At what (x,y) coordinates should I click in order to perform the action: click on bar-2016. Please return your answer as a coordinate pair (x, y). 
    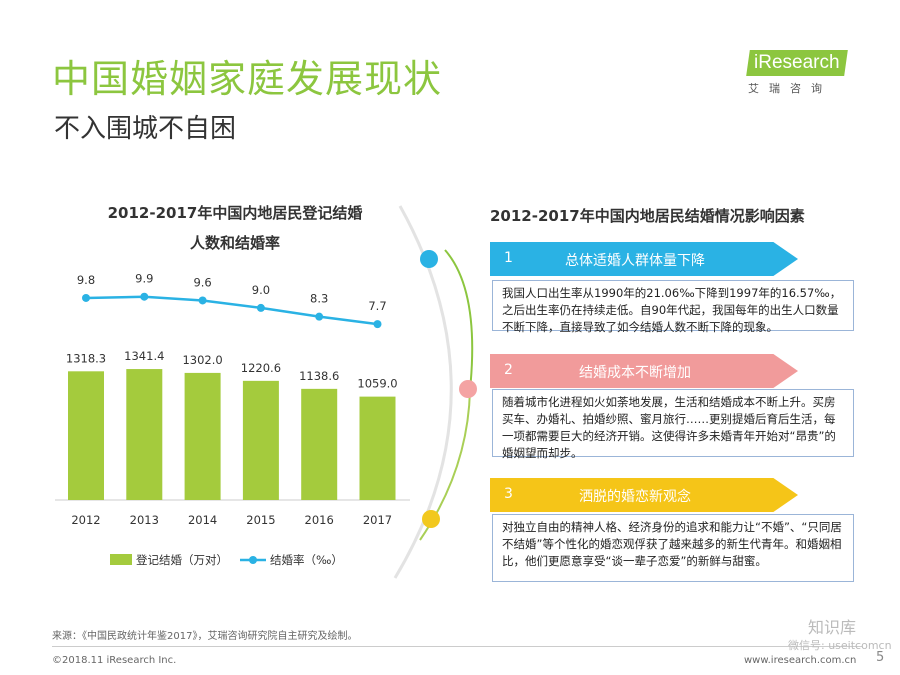
    Looking at the image, I should click on (319, 444).